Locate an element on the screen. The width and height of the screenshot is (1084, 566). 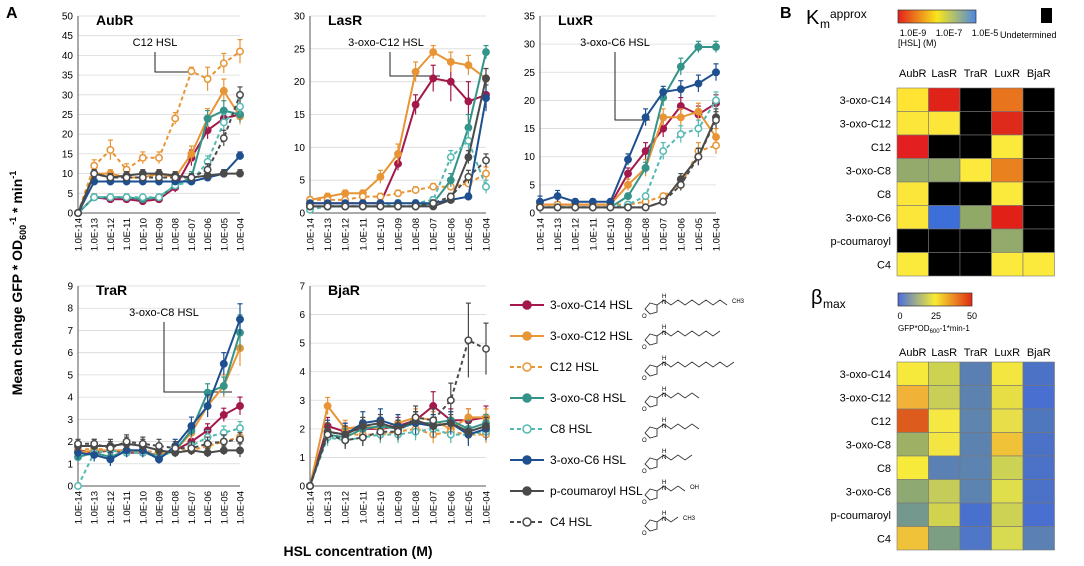
km-colorbar is located at coordinates (937, 16).